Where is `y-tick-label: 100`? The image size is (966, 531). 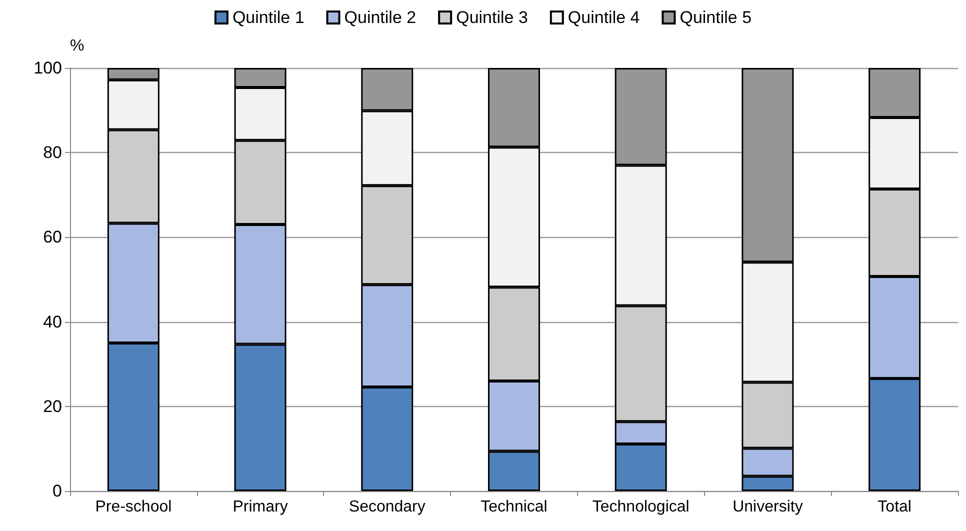 y-tick-label: 100 is located at coordinates (48, 68).